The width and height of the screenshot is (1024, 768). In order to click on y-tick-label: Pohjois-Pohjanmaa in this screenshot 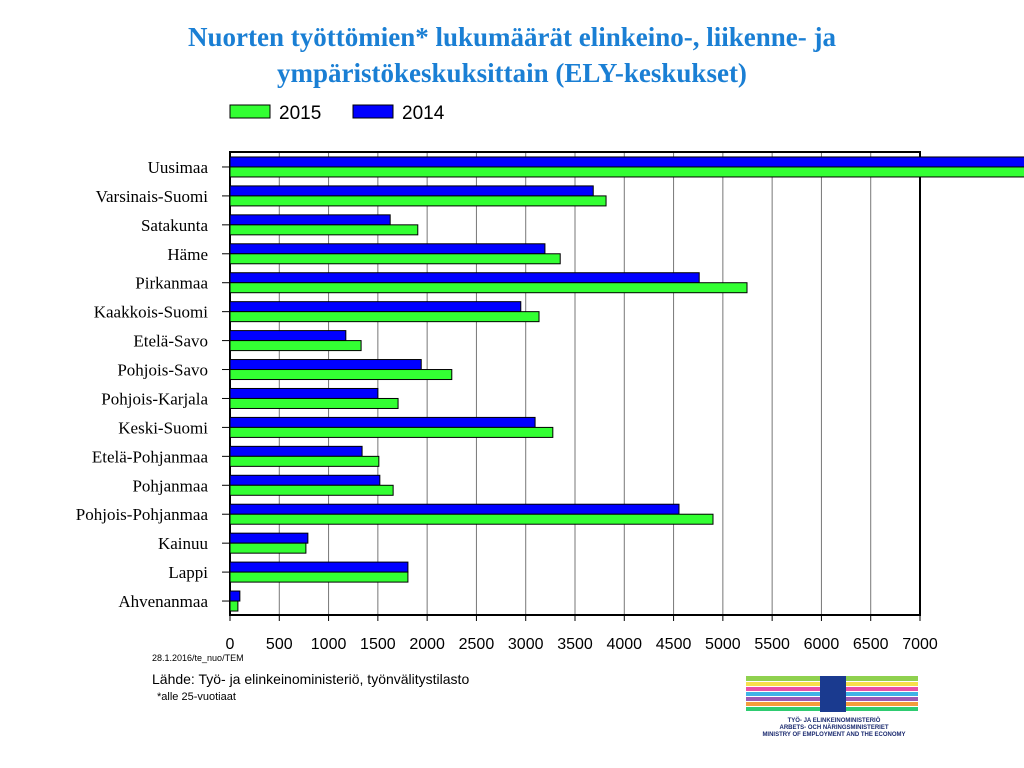, I will do `click(142, 514)`.